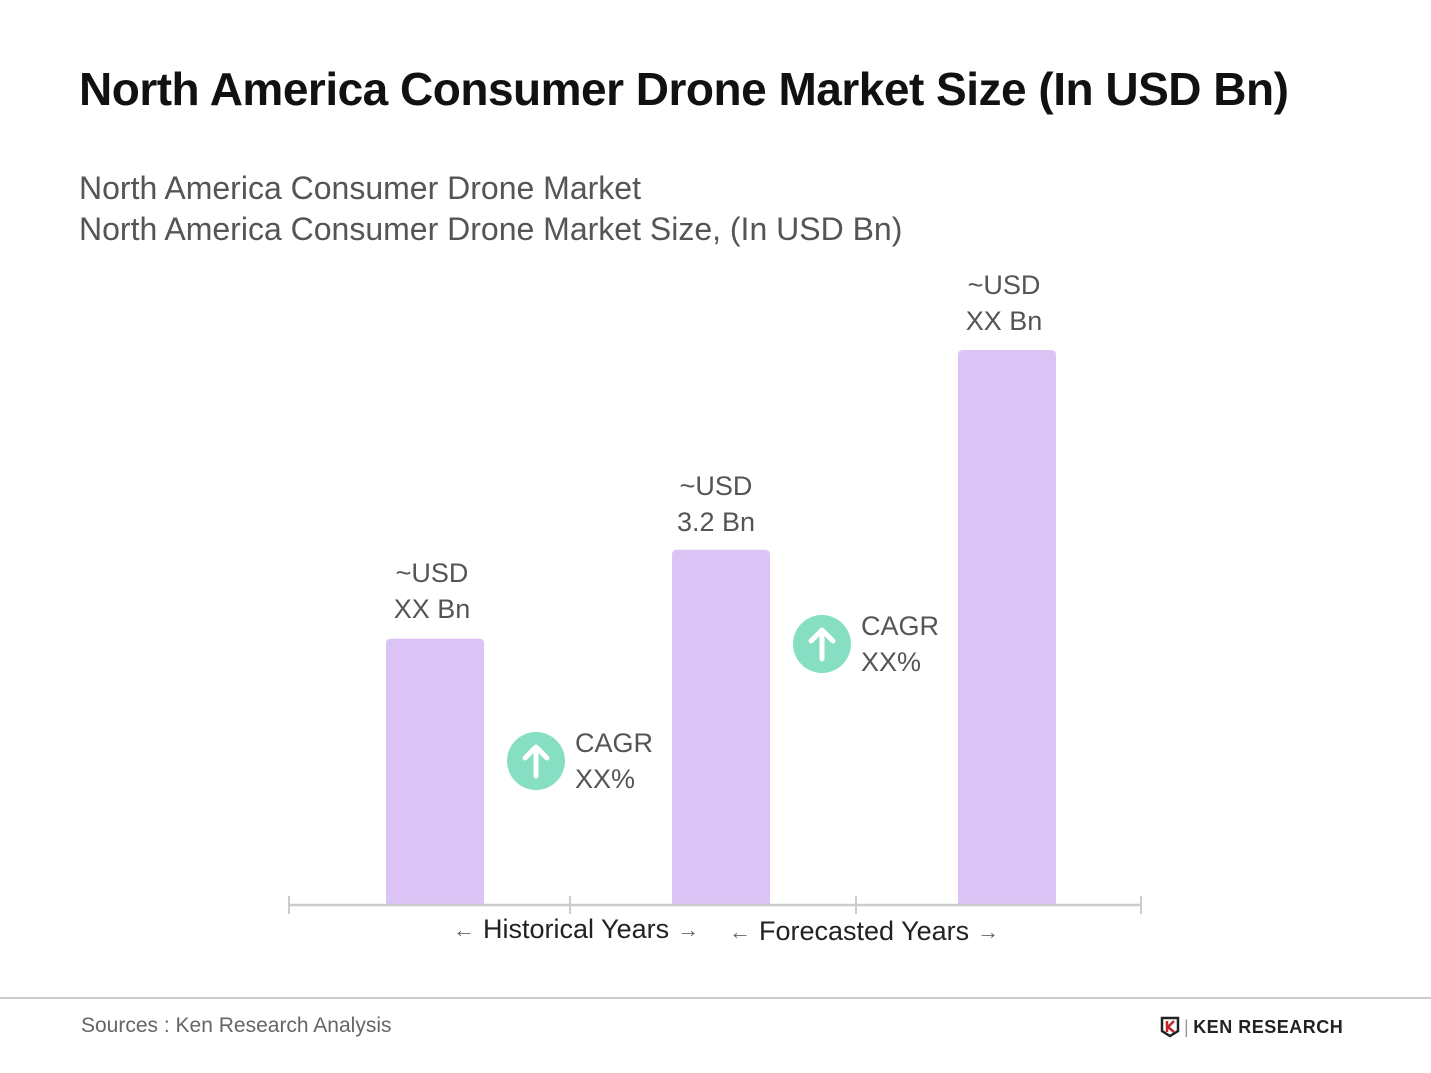 The height and width of the screenshot is (1073, 1431). What do you see at coordinates (576, 929) in the screenshot?
I see `period-label-historical: ← Historical Years →` at bounding box center [576, 929].